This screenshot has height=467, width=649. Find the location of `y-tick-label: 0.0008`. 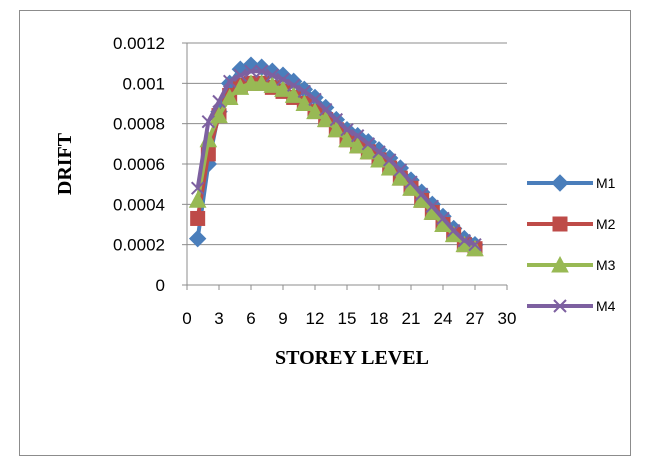

y-tick-label: 0.0008 is located at coordinates (139, 124).